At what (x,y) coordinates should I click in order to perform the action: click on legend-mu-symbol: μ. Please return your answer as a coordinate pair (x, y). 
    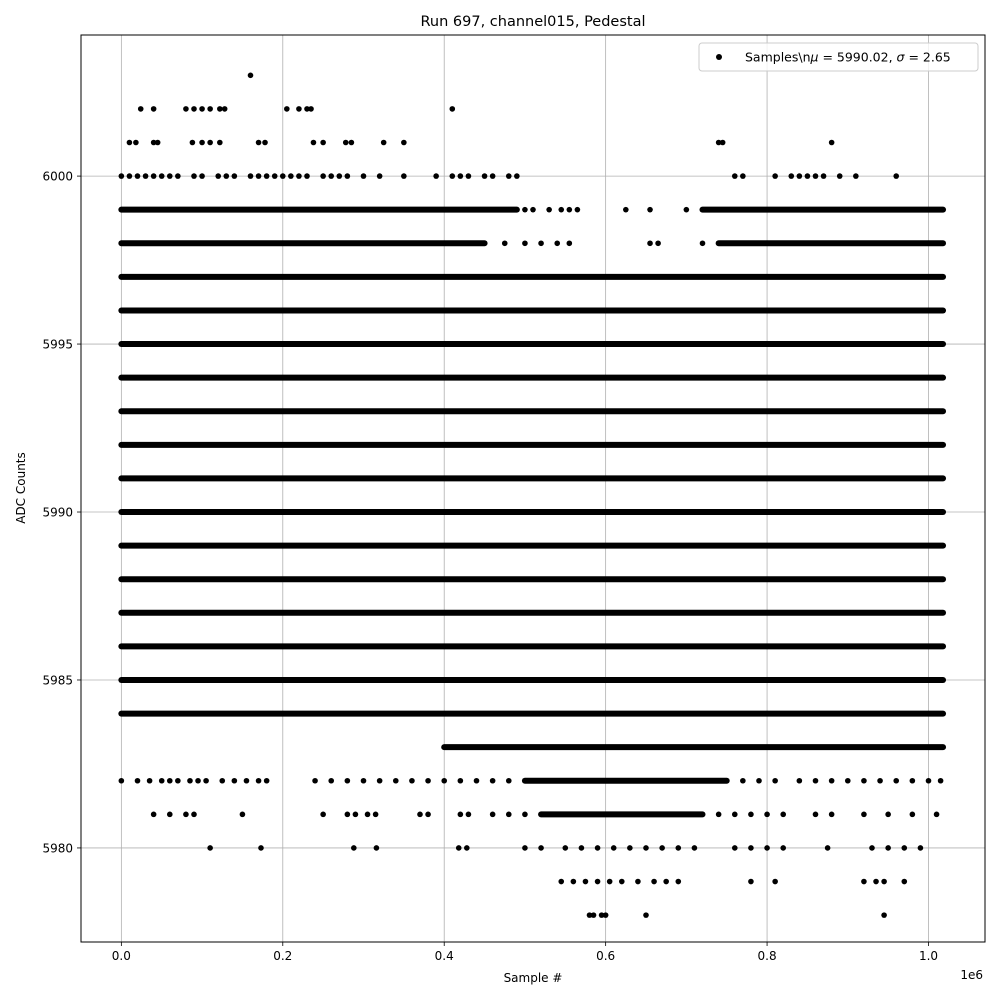
    Looking at the image, I should click on (814, 57).